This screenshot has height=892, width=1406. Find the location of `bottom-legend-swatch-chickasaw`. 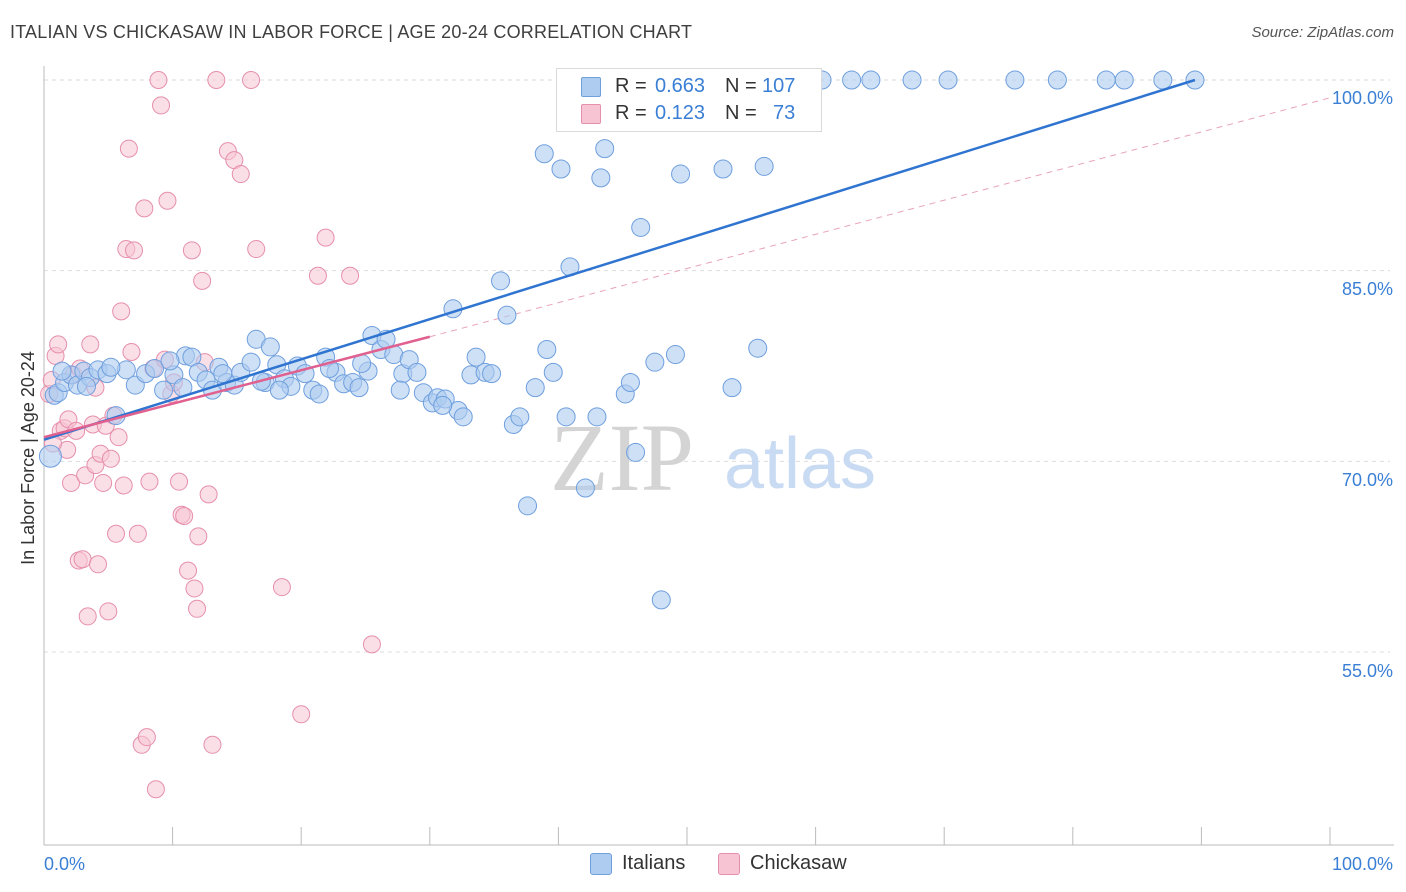

bottom-legend-swatch-chickasaw is located at coordinates (729, 864).